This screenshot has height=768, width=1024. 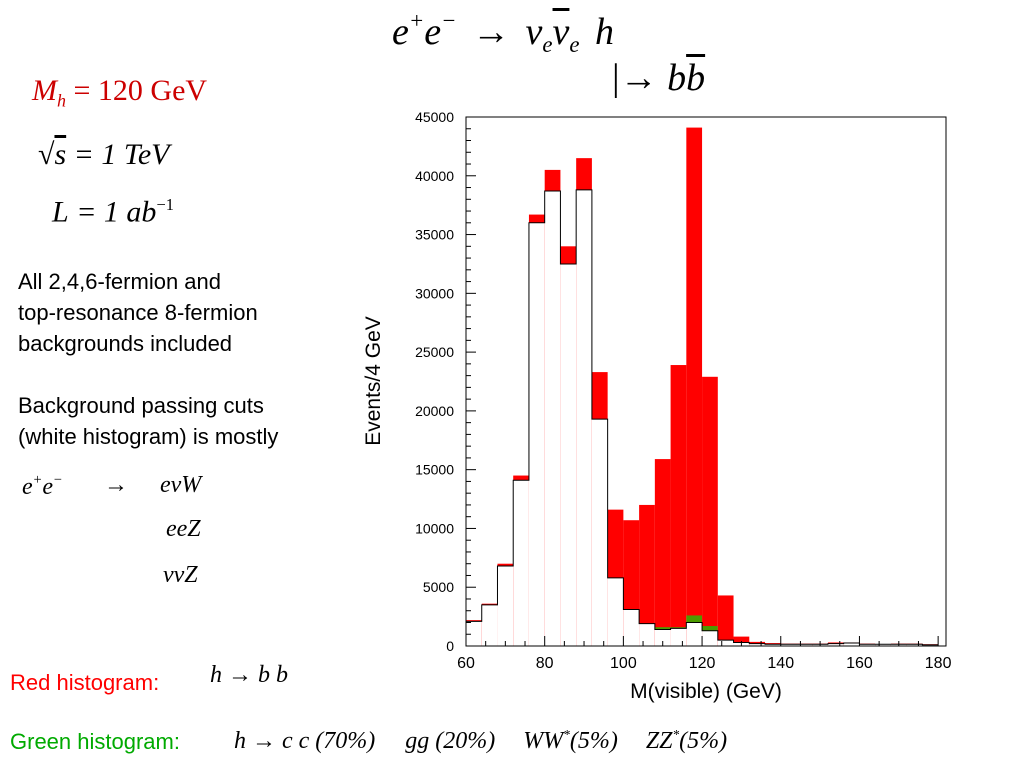 What do you see at coordinates (434, 470) in the screenshot?
I see `y-tick-label: 15000` at bounding box center [434, 470].